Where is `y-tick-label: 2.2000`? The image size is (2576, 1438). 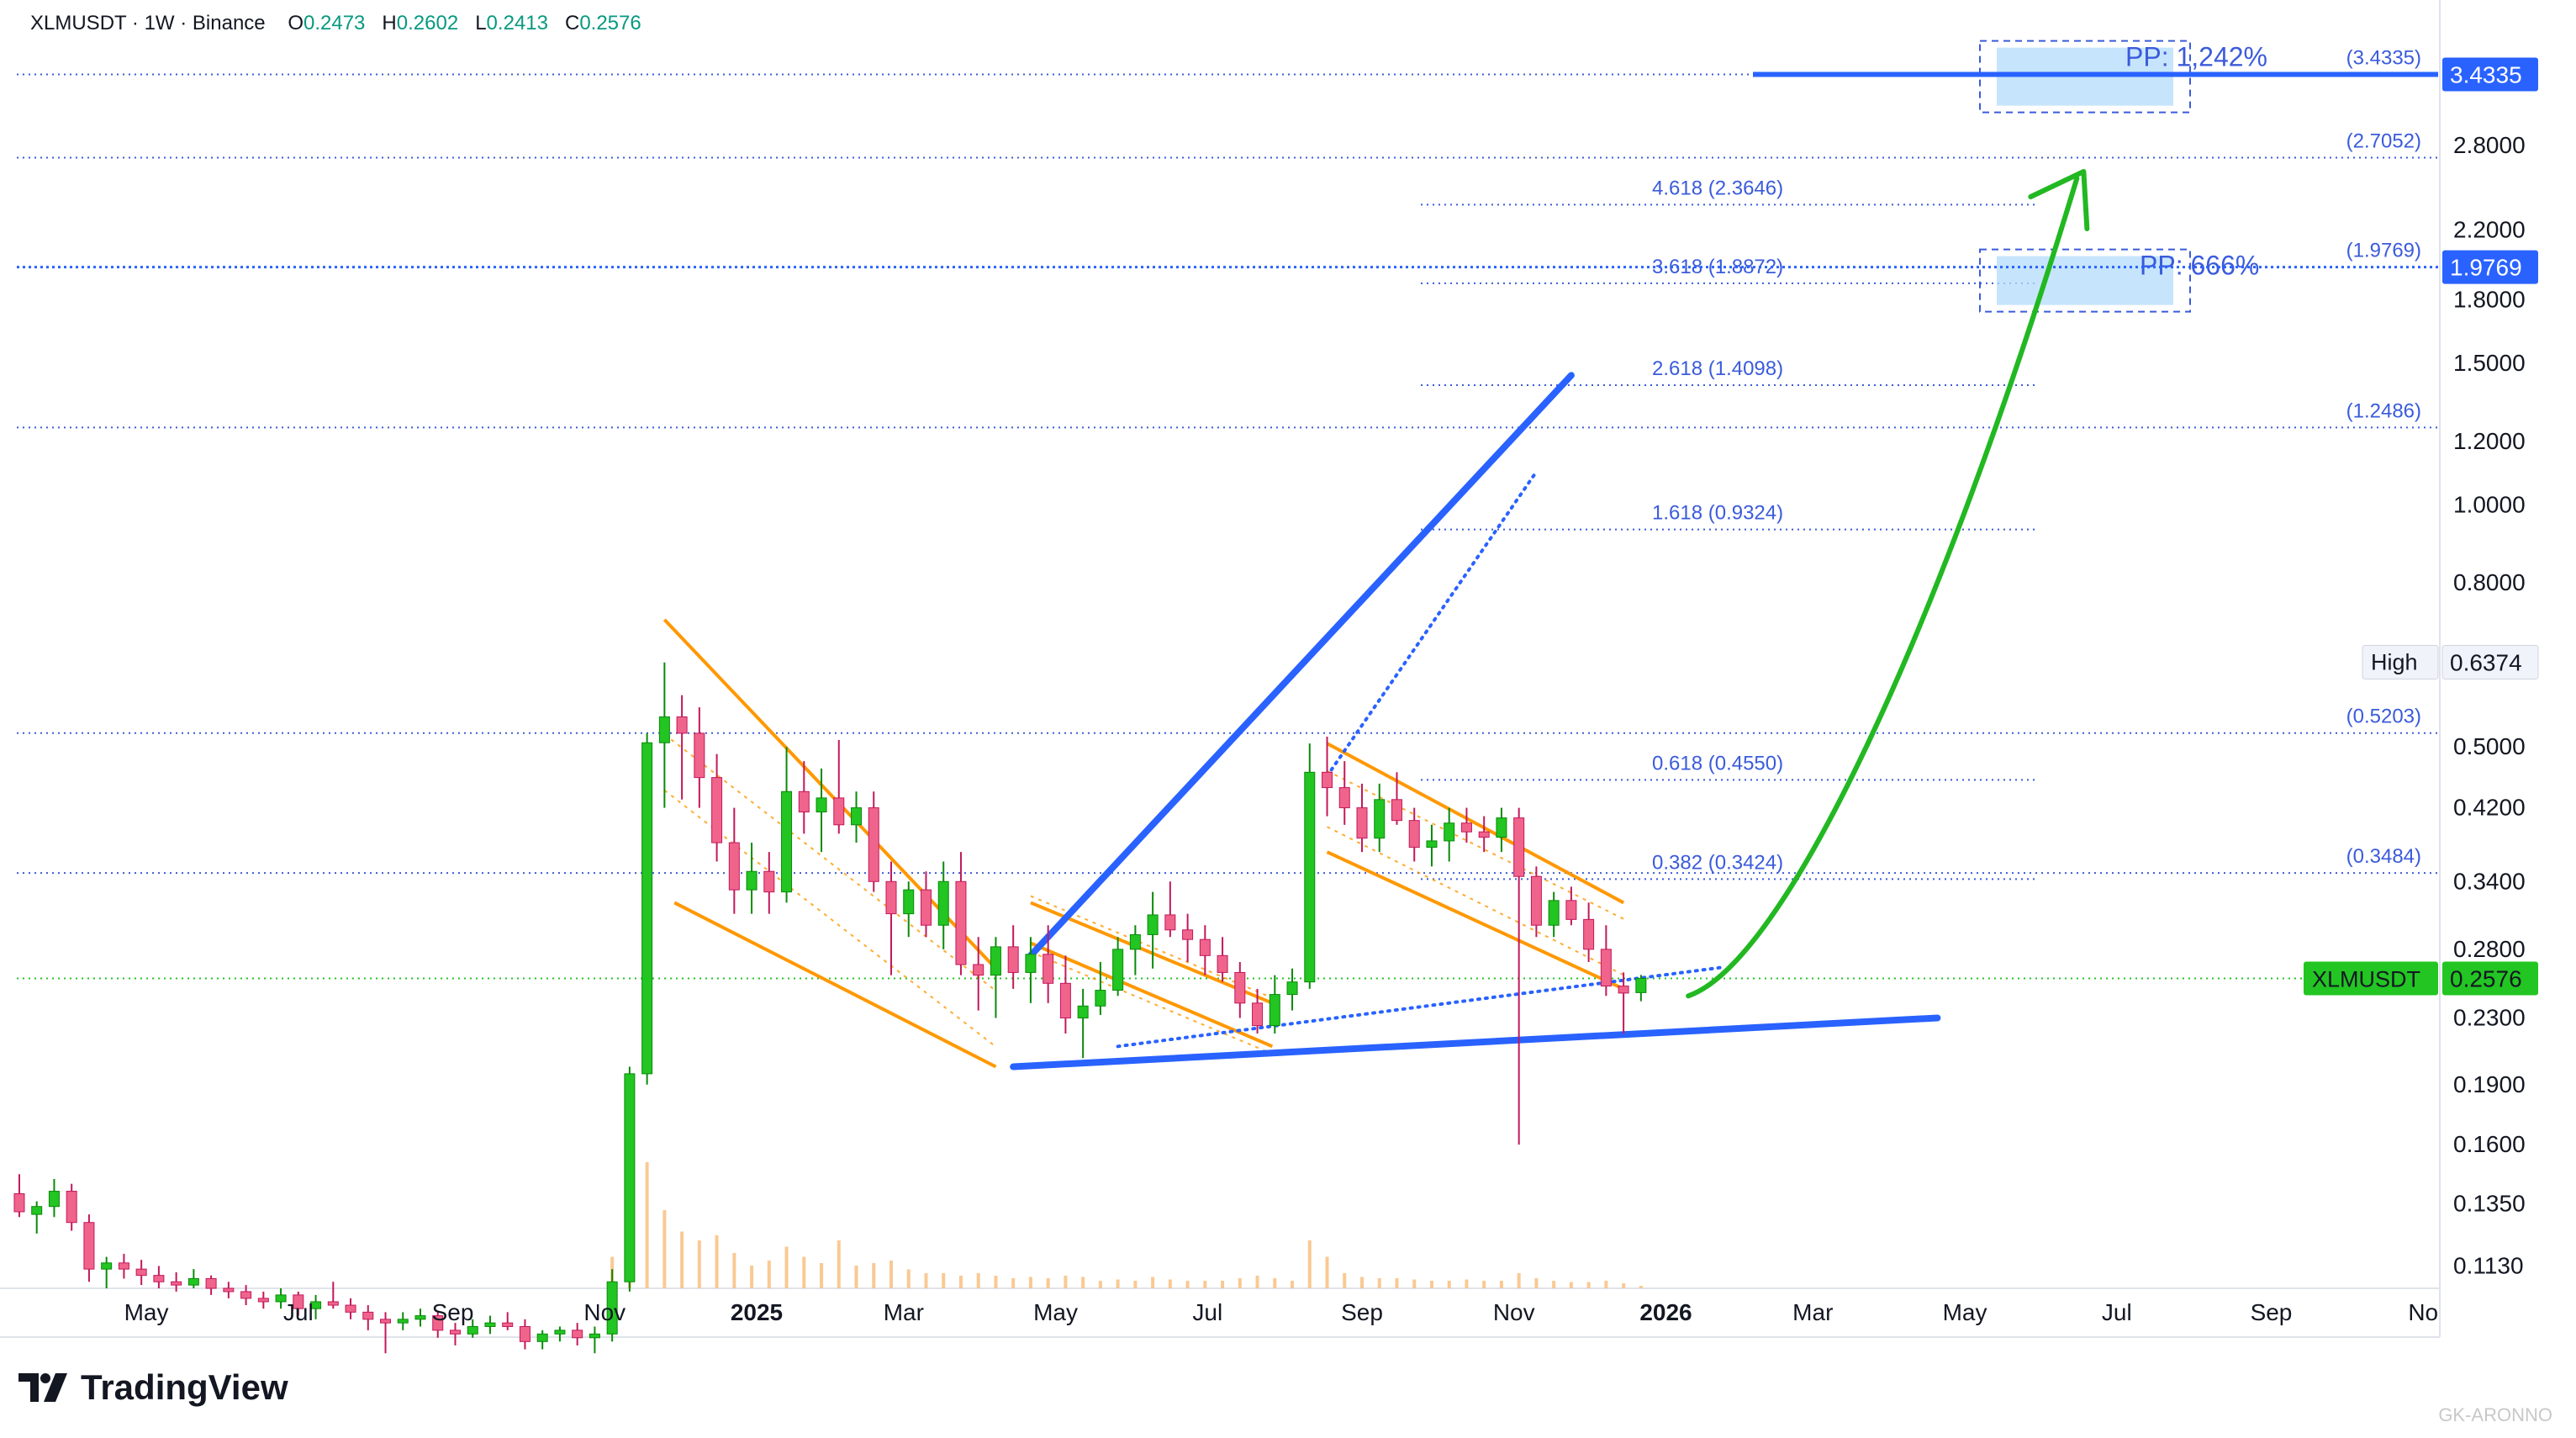
y-tick-label: 2.2000 is located at coordinates (2489, 229).